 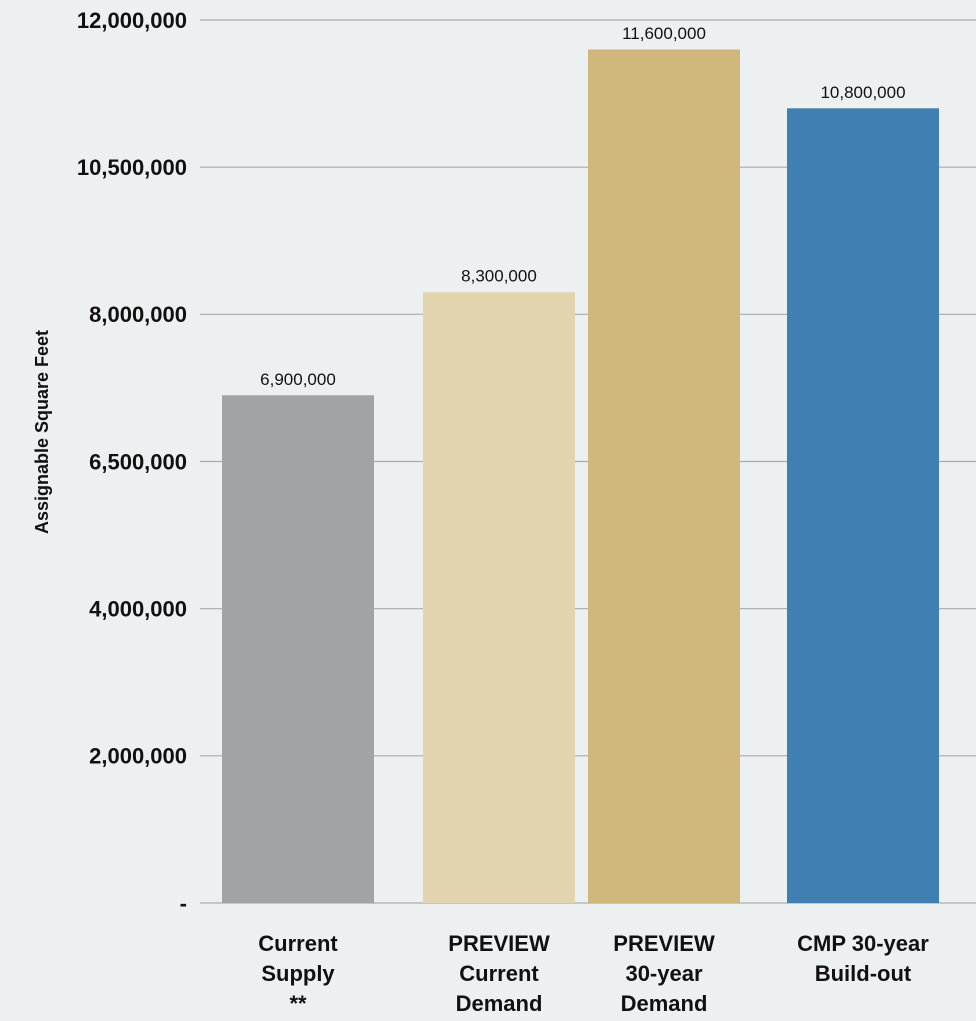 I want to click on y-tick-label: 2,000,000, so click(x=138, y=756).